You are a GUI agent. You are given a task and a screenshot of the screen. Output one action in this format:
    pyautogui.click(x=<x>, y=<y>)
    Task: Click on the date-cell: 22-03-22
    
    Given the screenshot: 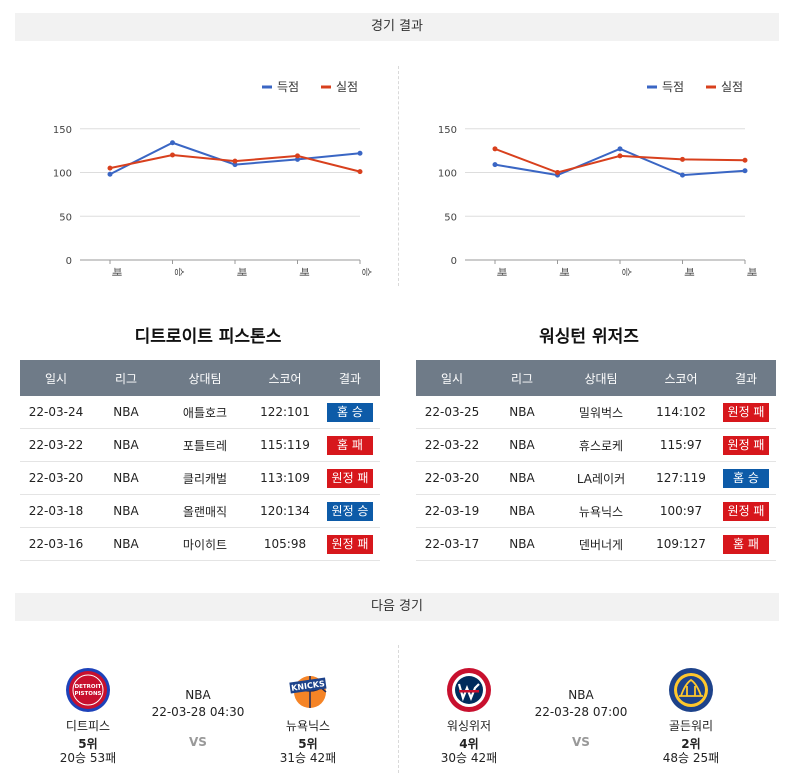 What is the action you would take?
    pyautogui.click(x=56, y=445)
    